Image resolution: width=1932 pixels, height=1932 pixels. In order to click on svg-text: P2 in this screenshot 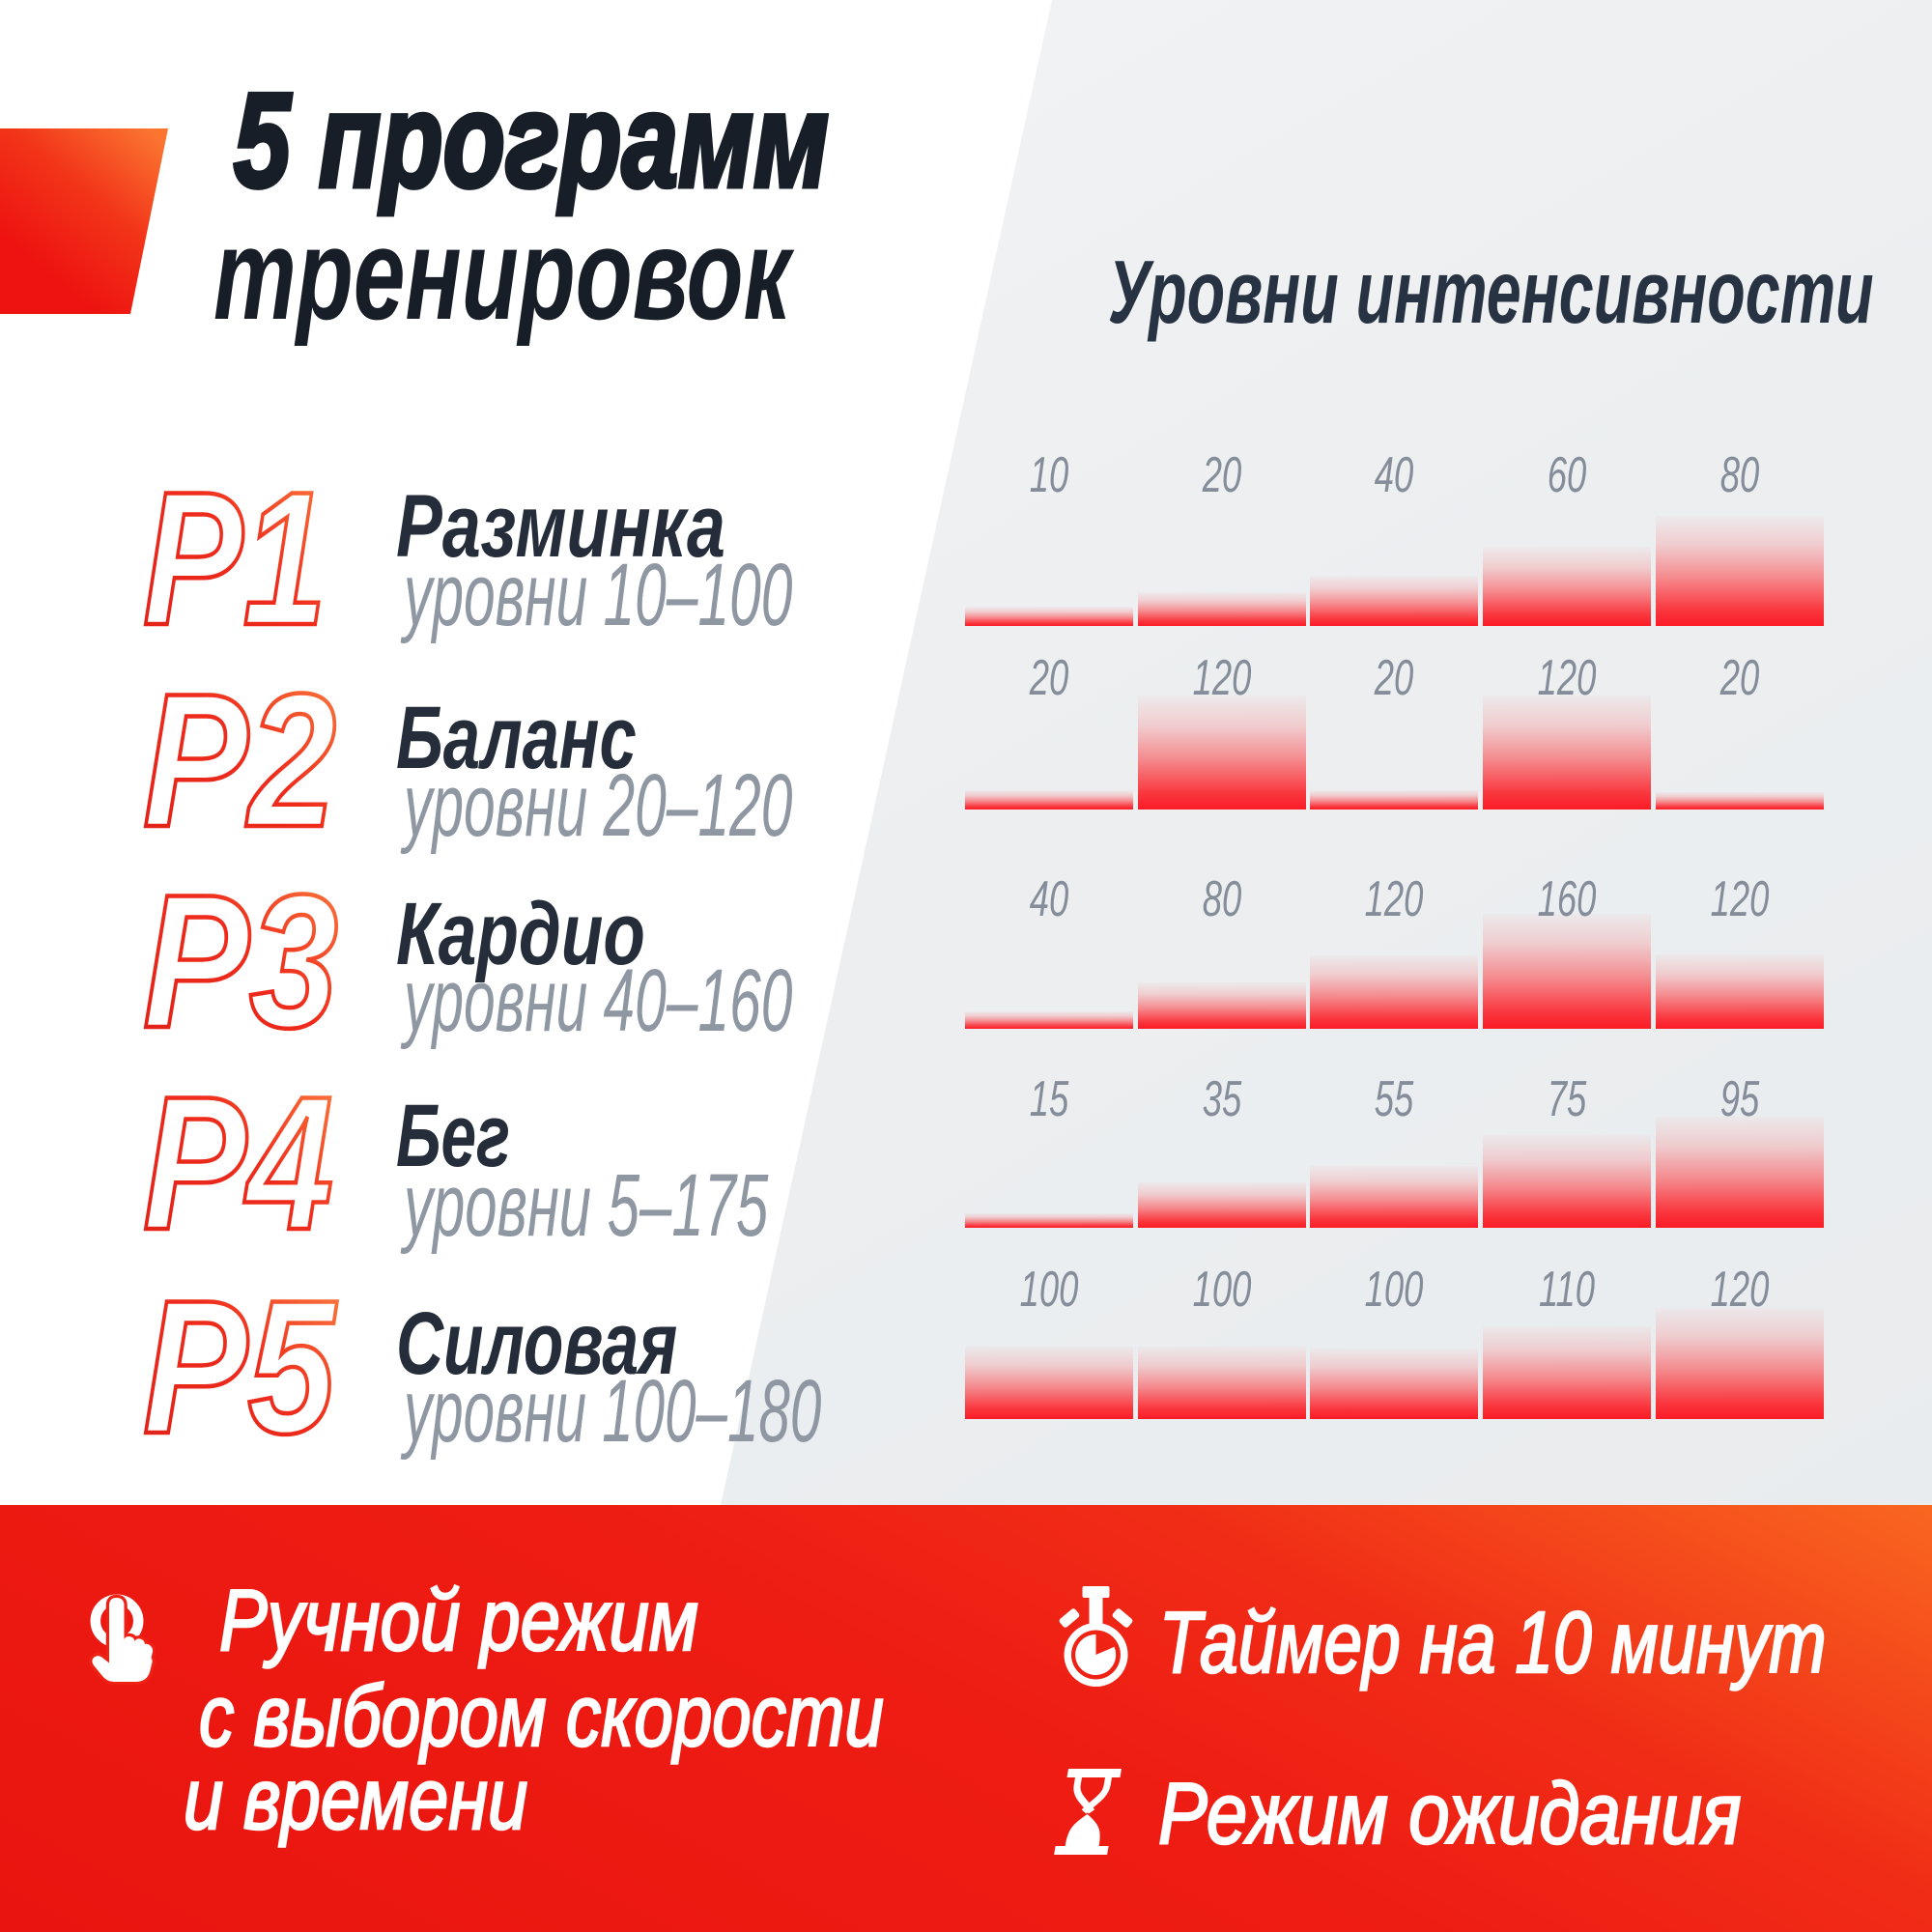, I will do `click(239, 760)`.